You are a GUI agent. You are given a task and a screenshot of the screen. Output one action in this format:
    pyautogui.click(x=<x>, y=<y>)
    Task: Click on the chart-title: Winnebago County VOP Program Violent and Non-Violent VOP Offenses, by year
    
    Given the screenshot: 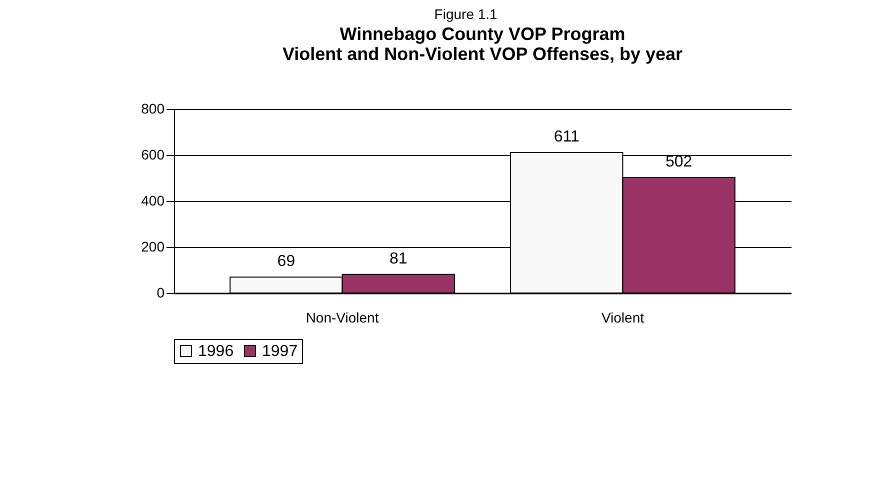 What is the action you would take?
    pyautogui.click(x=482, y=44)
    